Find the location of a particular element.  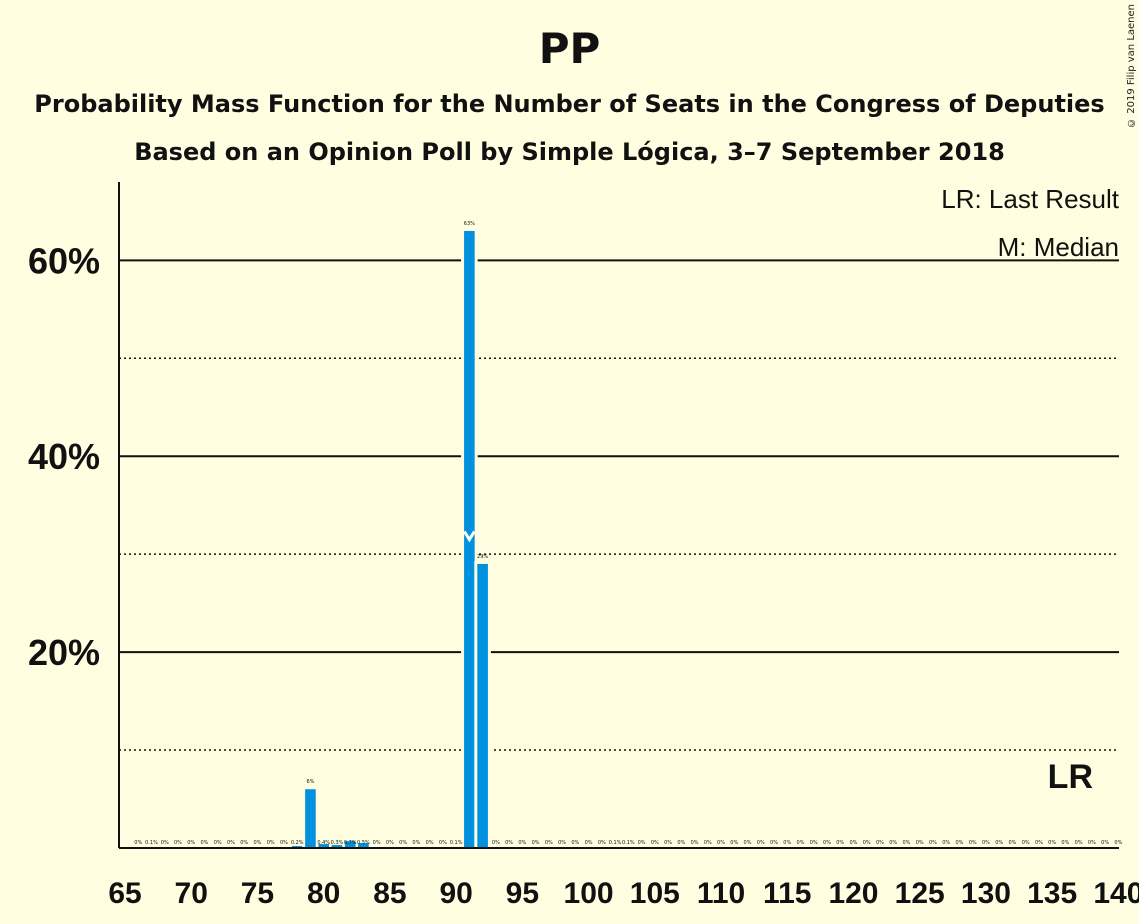

bar-label-73: 0% is located at coordinates (231, 843).